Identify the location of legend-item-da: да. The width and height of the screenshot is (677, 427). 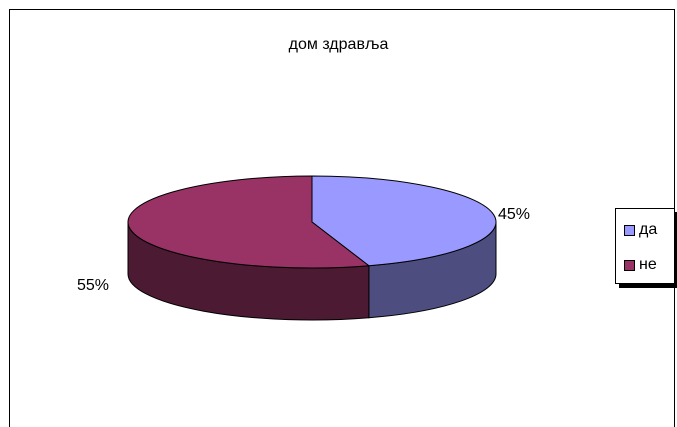
(640, 230).